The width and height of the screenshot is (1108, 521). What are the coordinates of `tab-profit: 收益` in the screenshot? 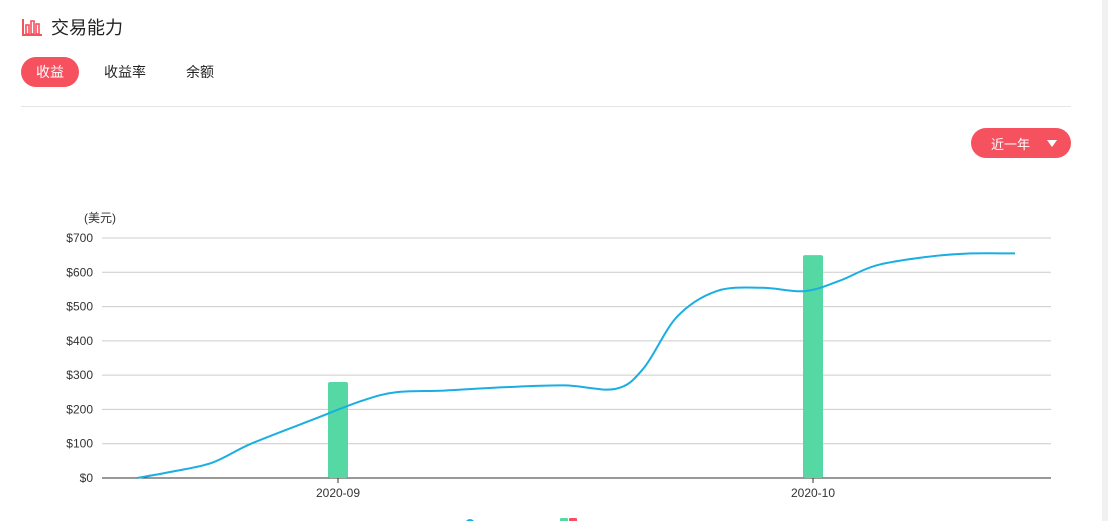 It's located at (50, 72).